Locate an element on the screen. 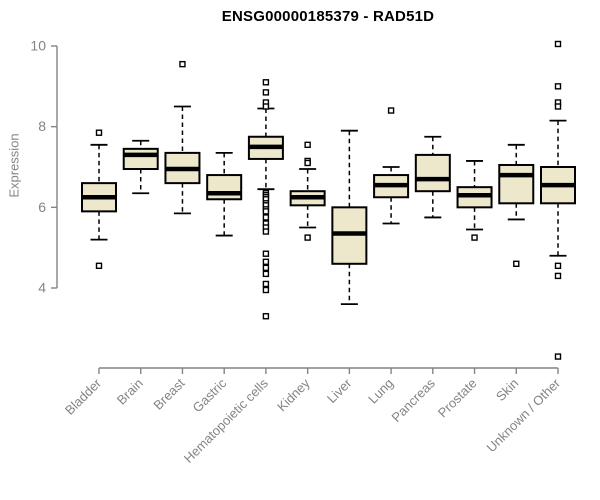 The width and height of the screenshot is (600, 500). box-group-breast is located at coordinates (182, 137).